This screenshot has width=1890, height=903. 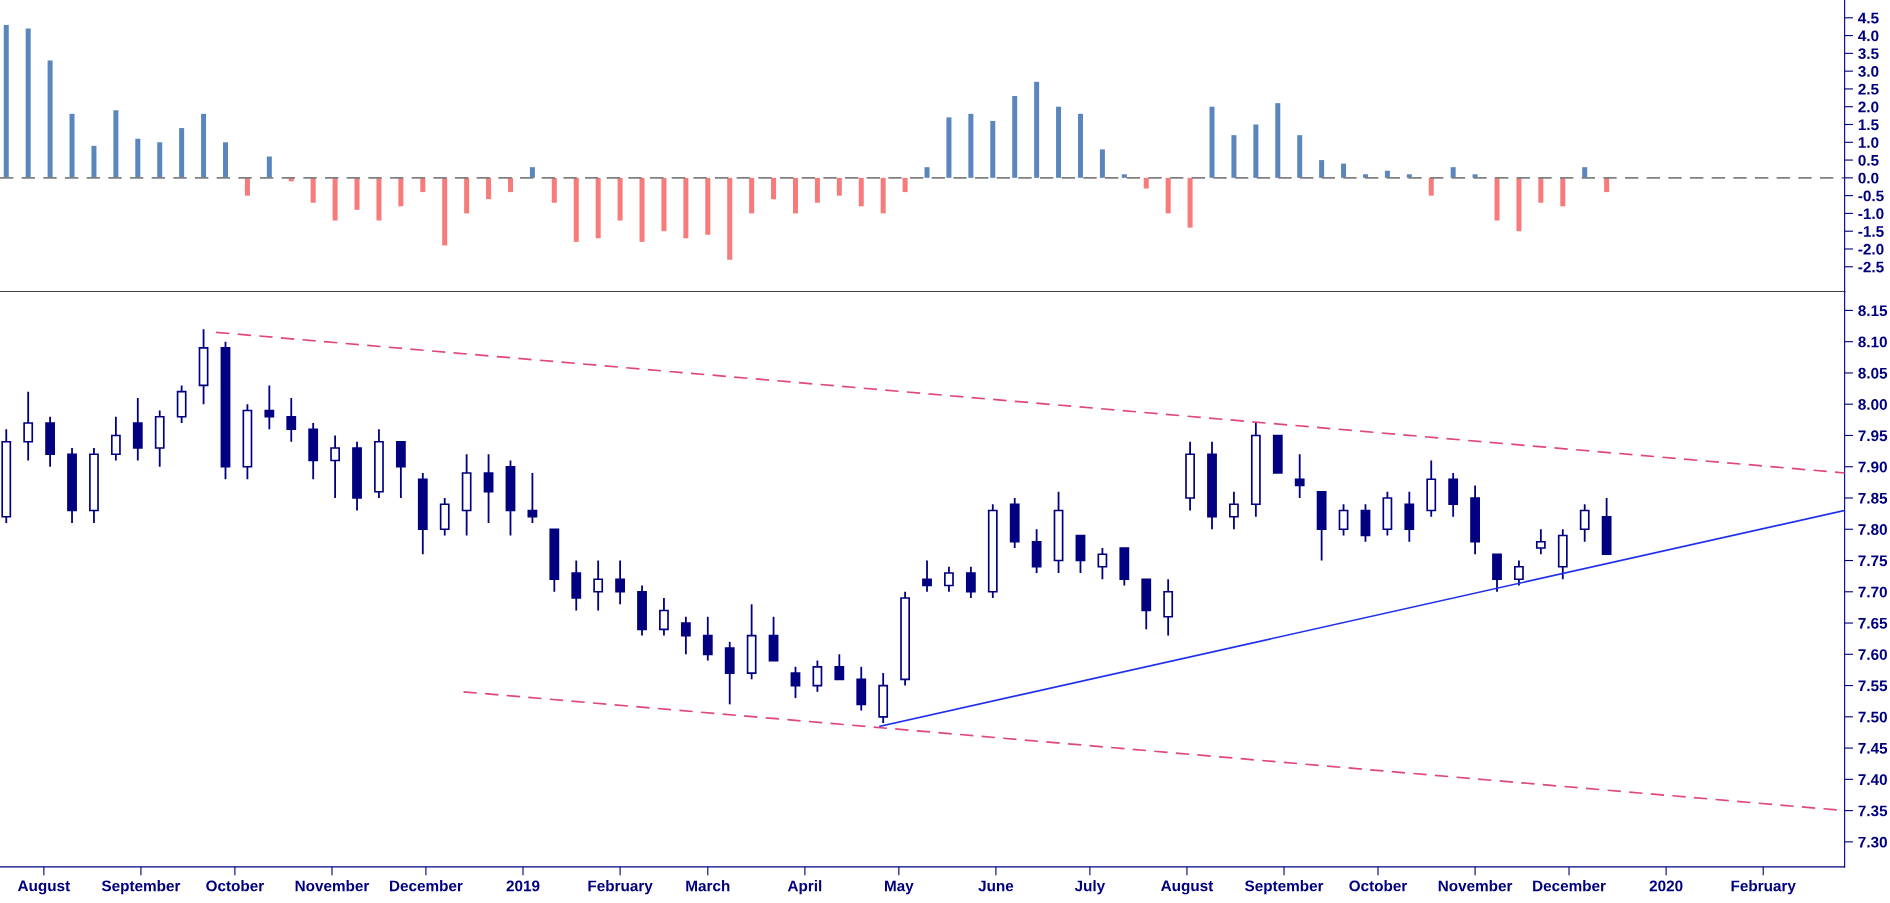 I want to click on y-tick-label: 8.05, so click(x=1873, y=373).